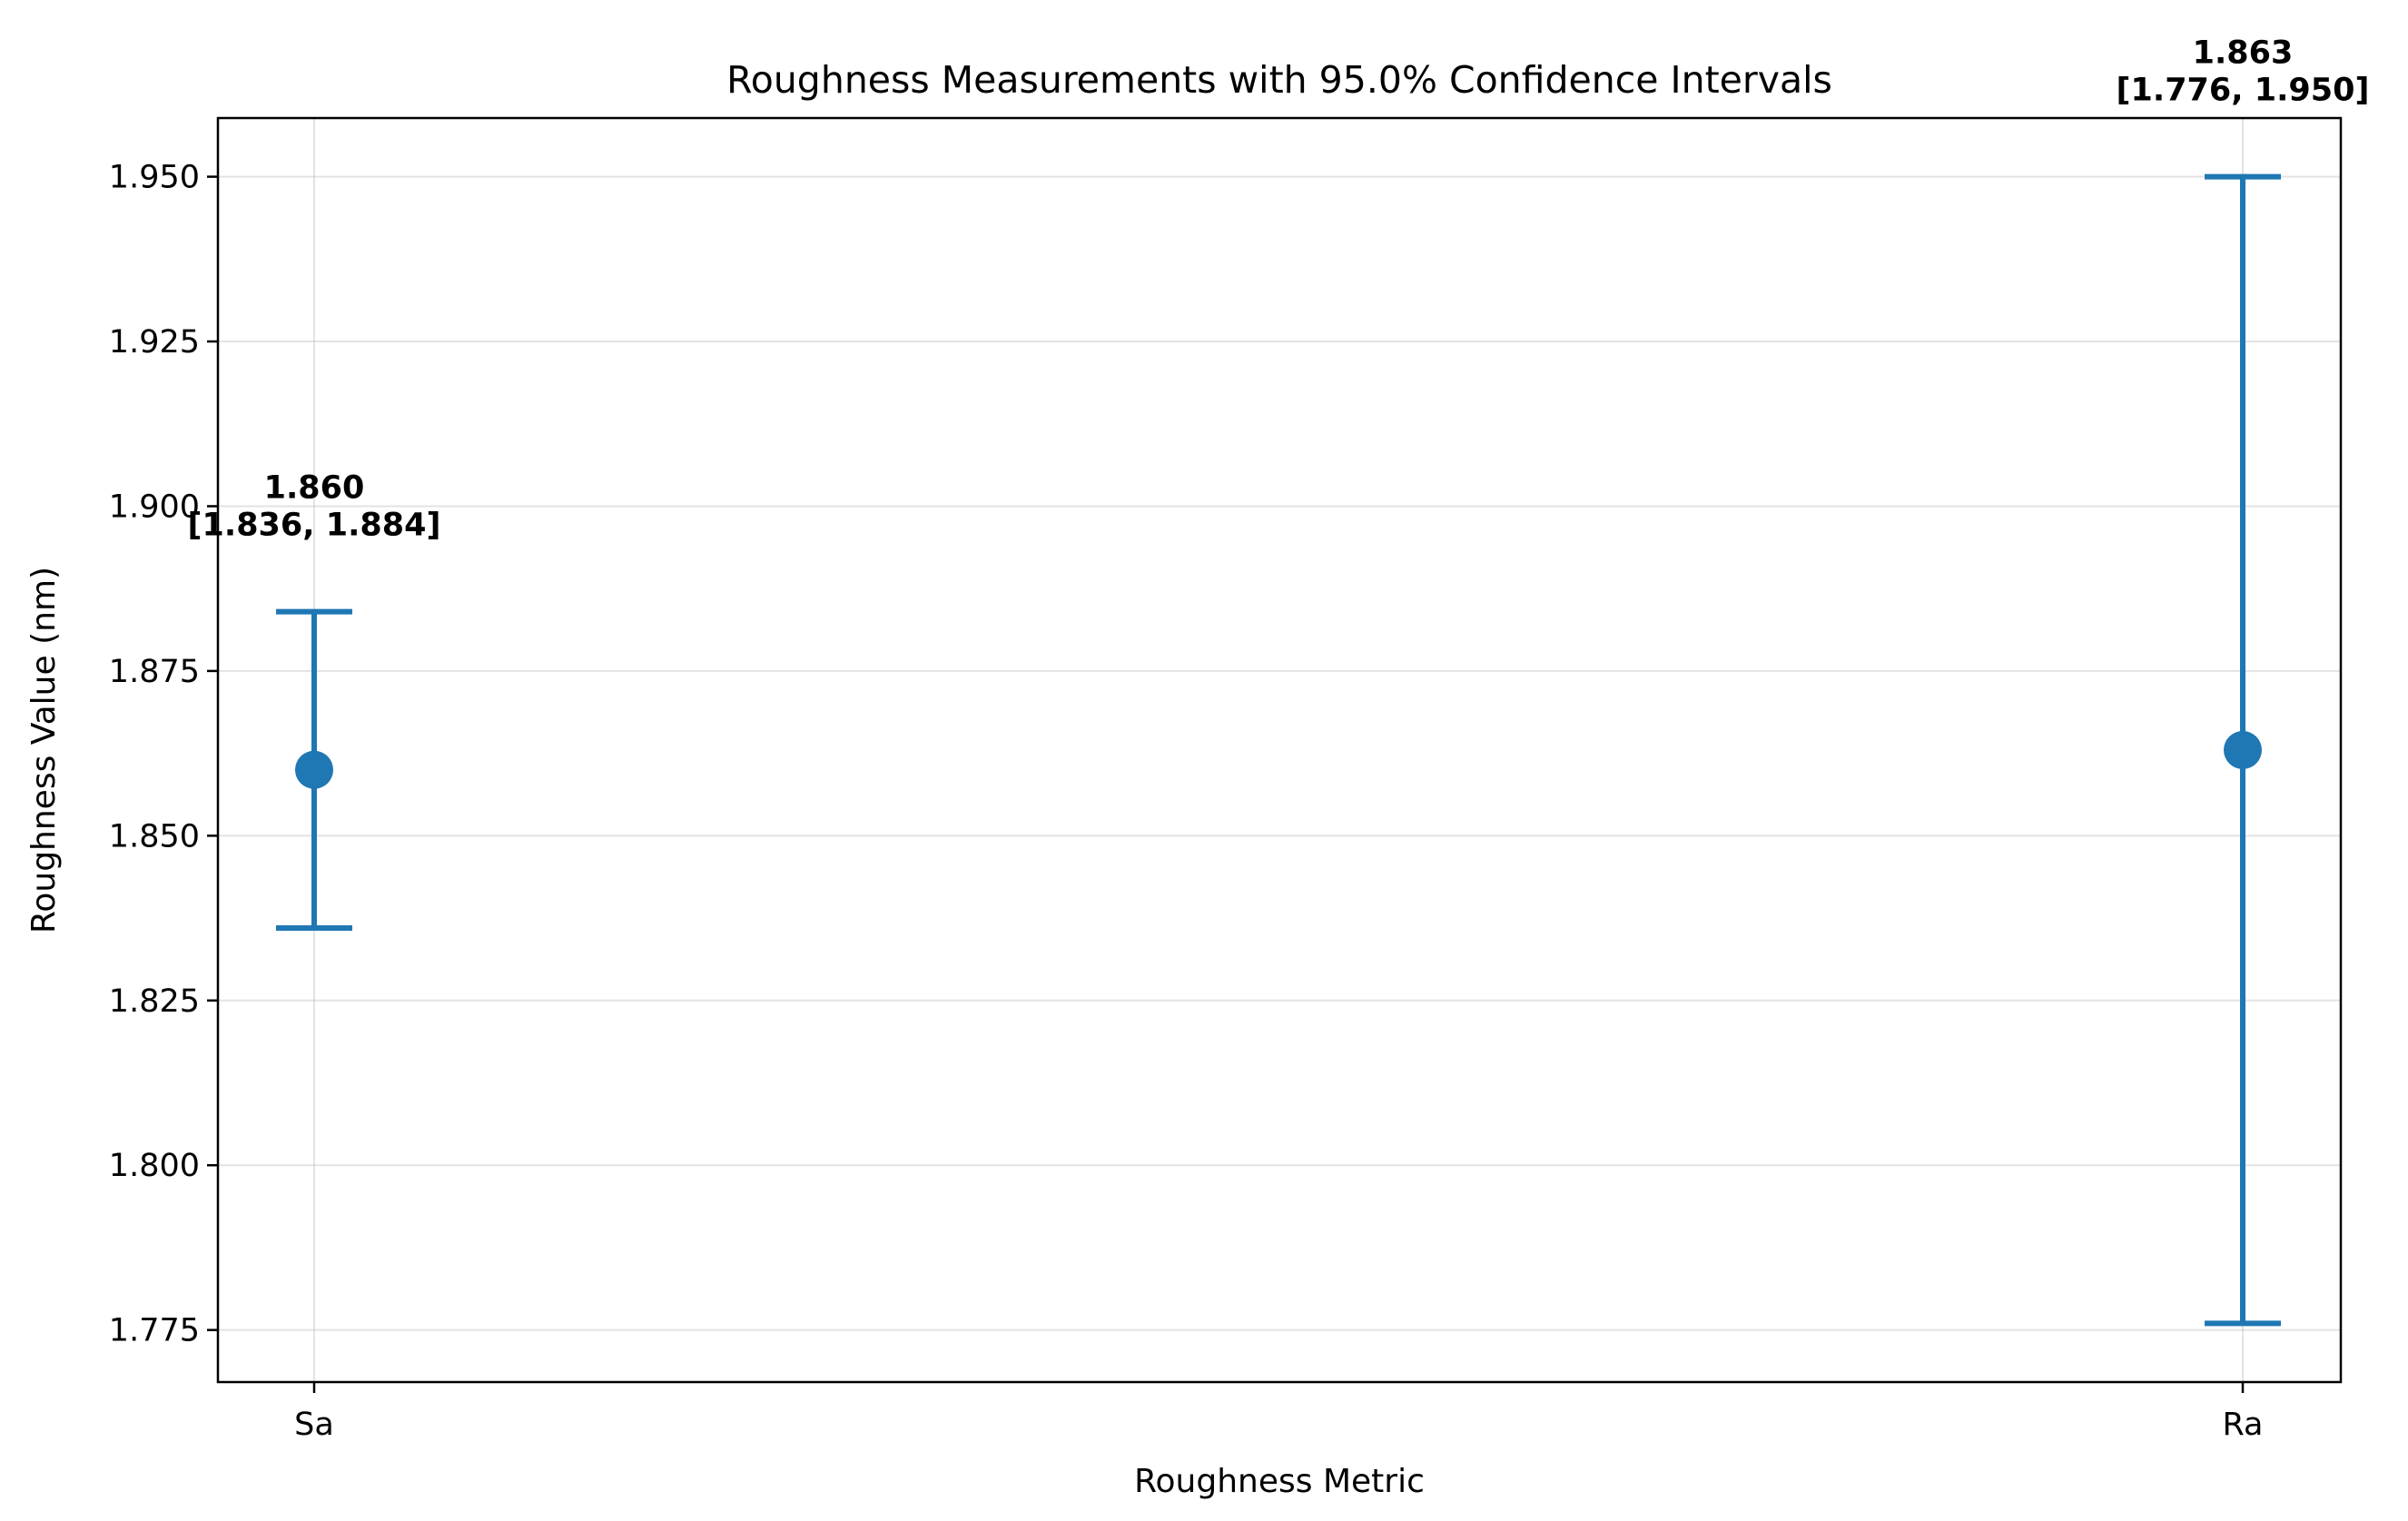  Describe the element at coordinates (1279, 1481) in the screenshot. I see `x-axis-label: Roughness Metric` at that location.